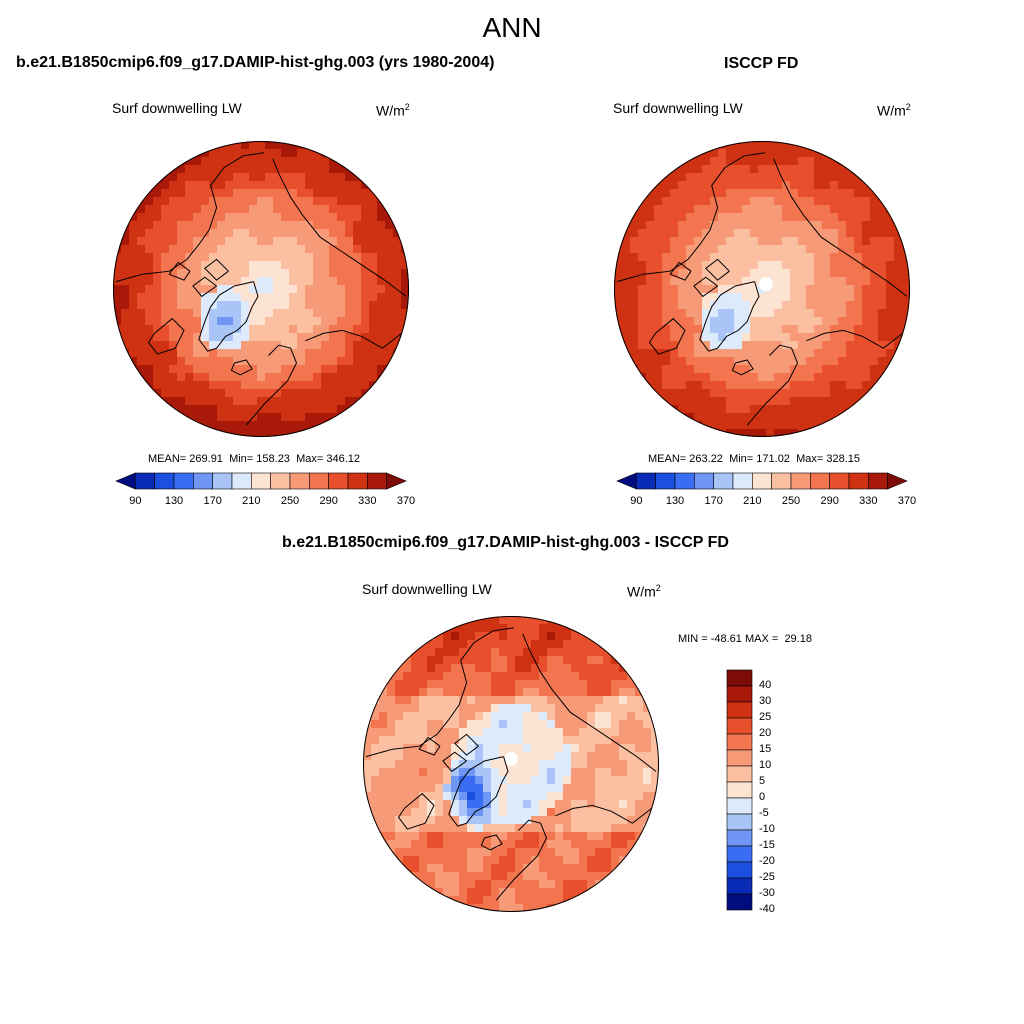  I want to click on diff-colorbar, so click(739, 790).